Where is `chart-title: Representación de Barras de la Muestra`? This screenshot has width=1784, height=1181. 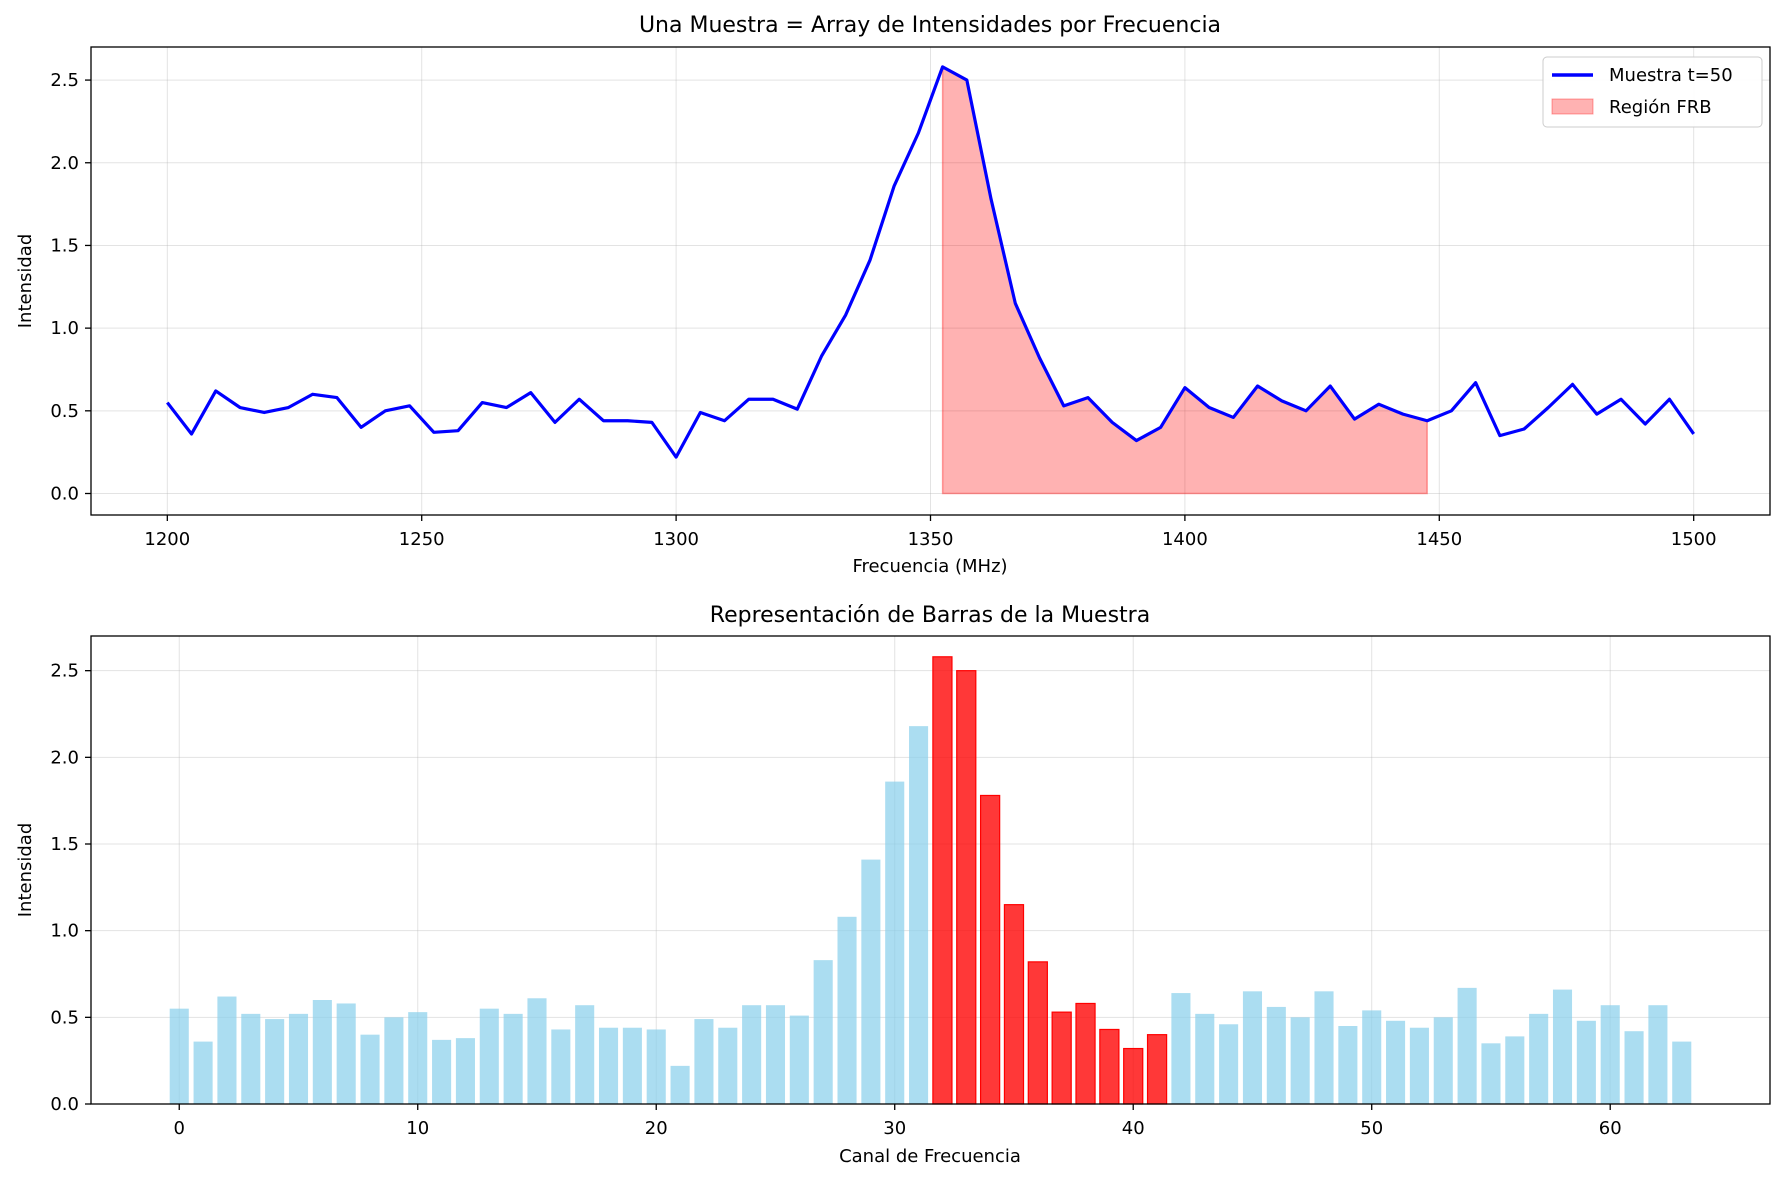
chart-title: Representación de Barras de la Muestra is located at coordinates (930, 615).